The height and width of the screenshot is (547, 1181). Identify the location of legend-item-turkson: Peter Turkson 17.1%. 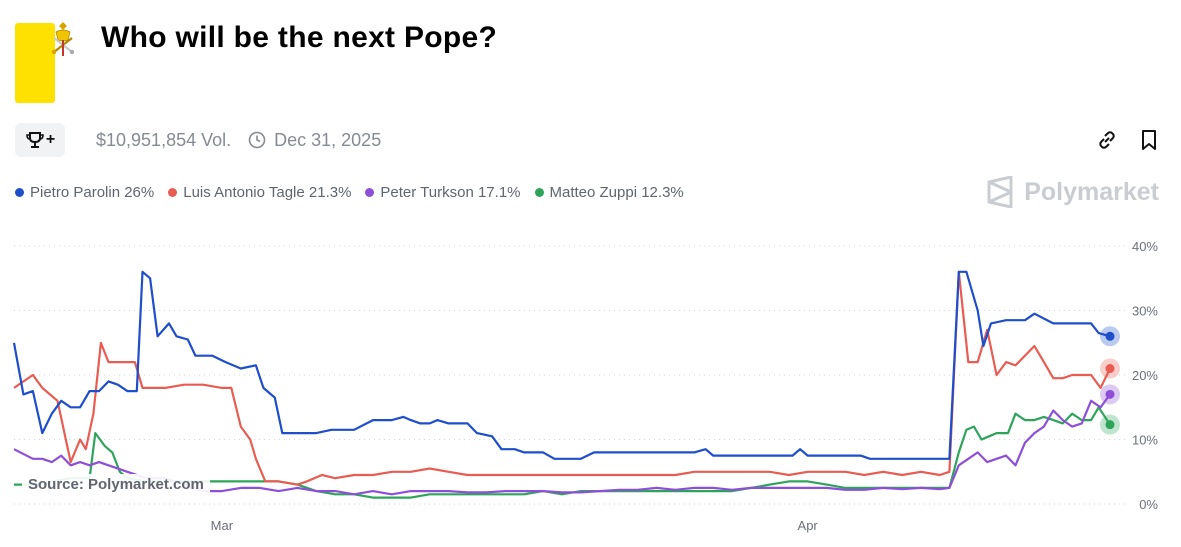
(443, 192).